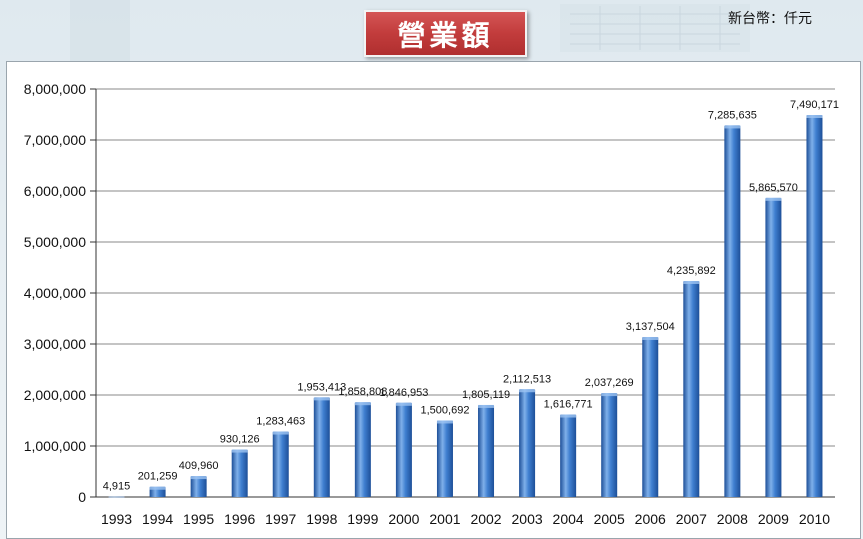 Image resolution: width=863 pixels, height=539 pixels. What do you see at coordinates (321, 519) in the screenshot?
I see `x-tick-label: 1998` at bounding box center [321, 519].